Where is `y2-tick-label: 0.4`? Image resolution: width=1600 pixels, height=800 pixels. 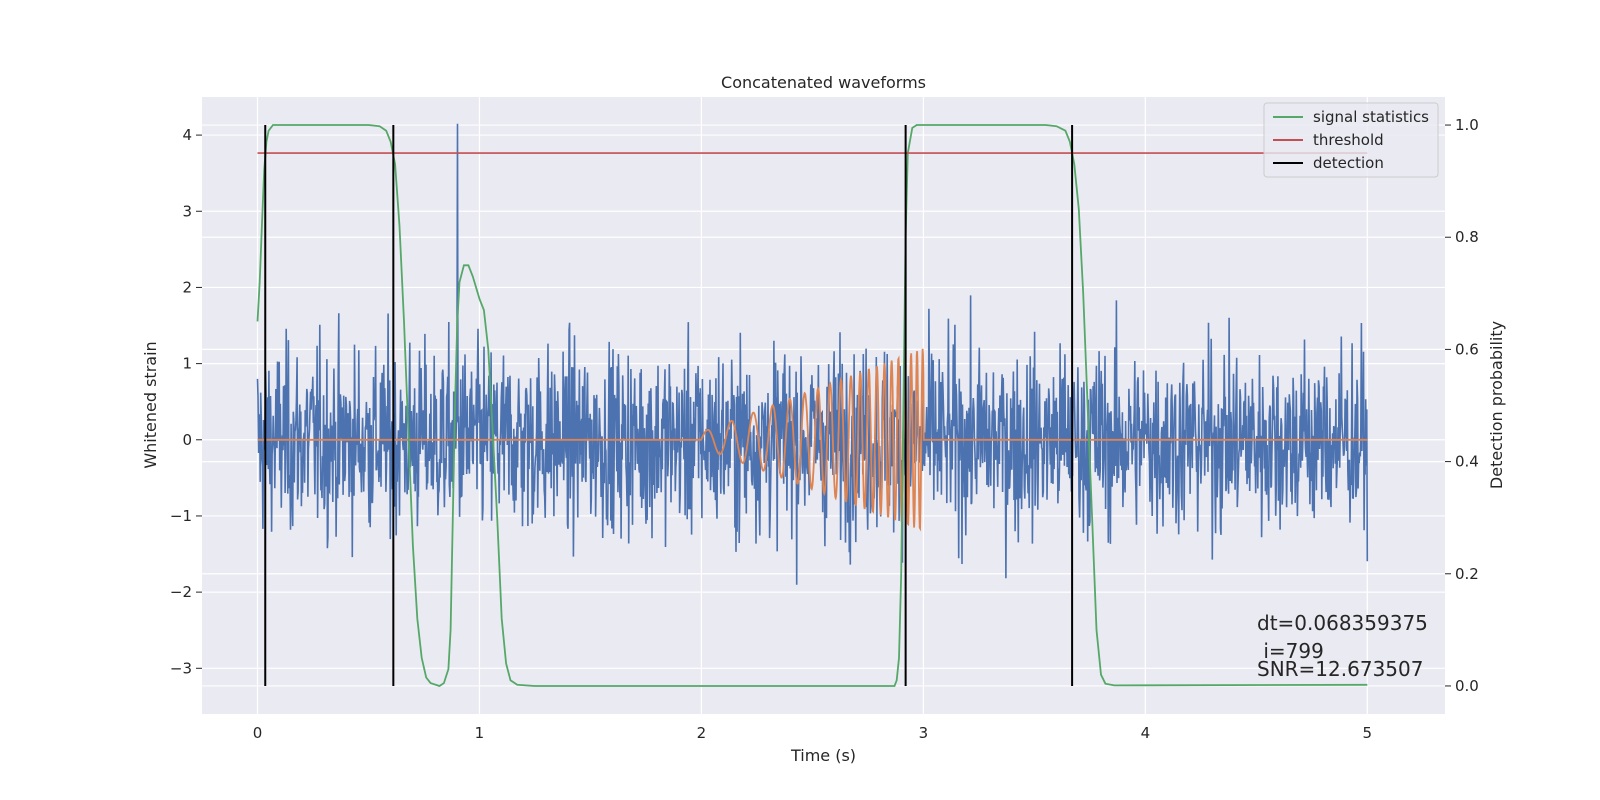 y2-tick-label: 0.4 is located at coordinates (1467, 462).